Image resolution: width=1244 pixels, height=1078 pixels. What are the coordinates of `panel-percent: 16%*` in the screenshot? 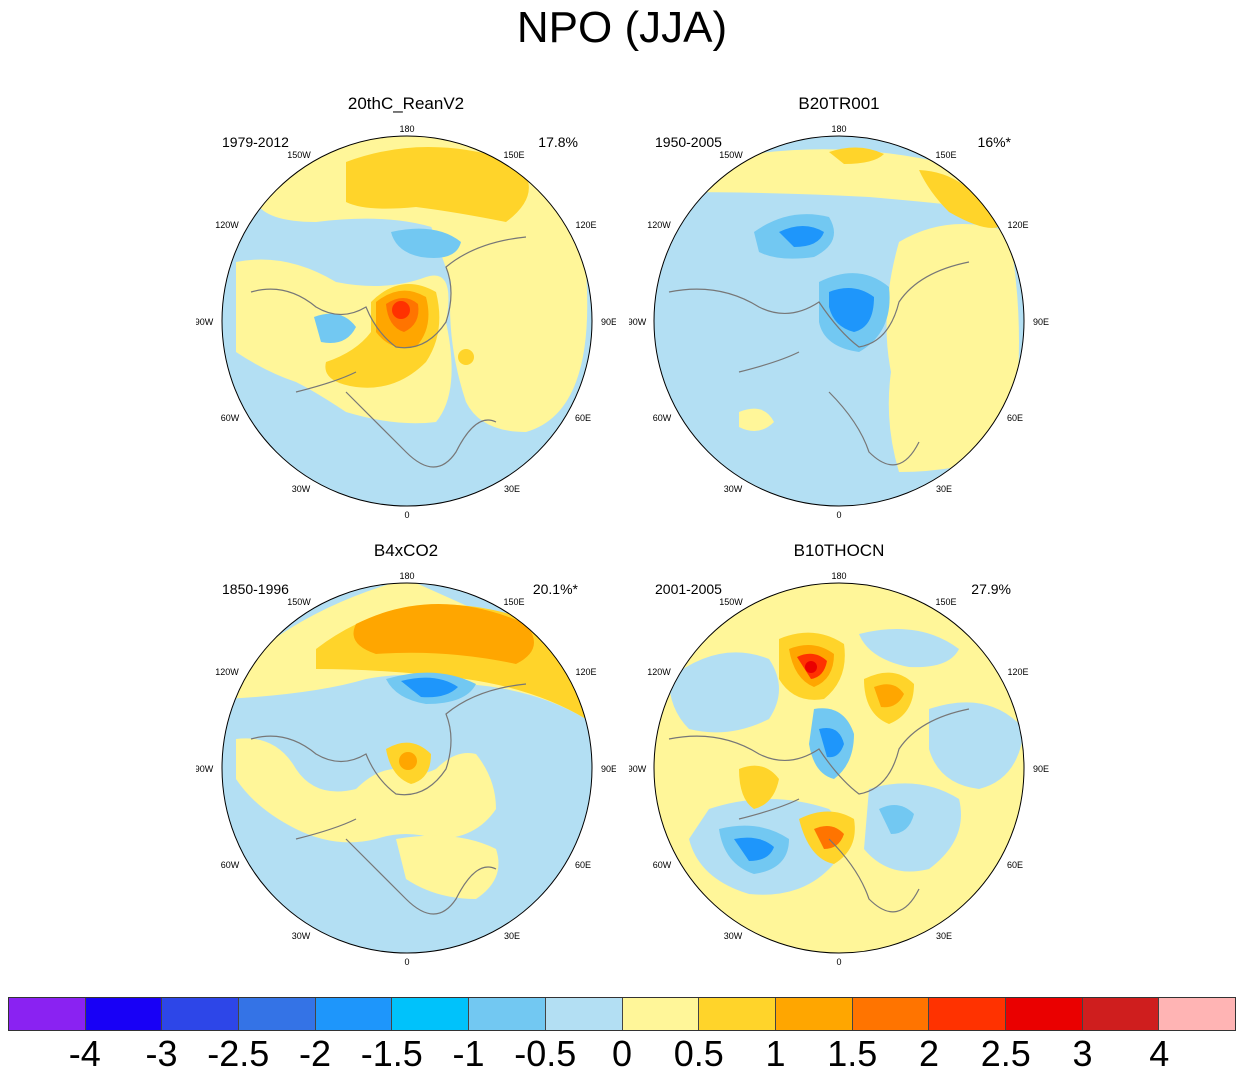 It's located at (994, 142).